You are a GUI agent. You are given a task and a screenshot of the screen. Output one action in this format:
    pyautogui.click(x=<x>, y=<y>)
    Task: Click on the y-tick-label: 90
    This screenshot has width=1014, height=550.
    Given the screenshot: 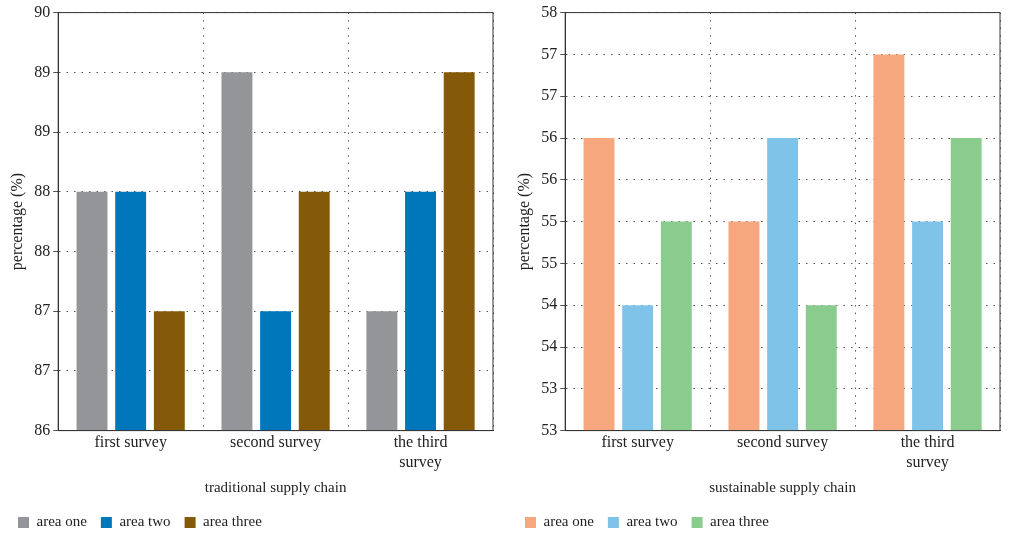 What is the action you would take?
    pyautogui.click(x=42, y=11)
    